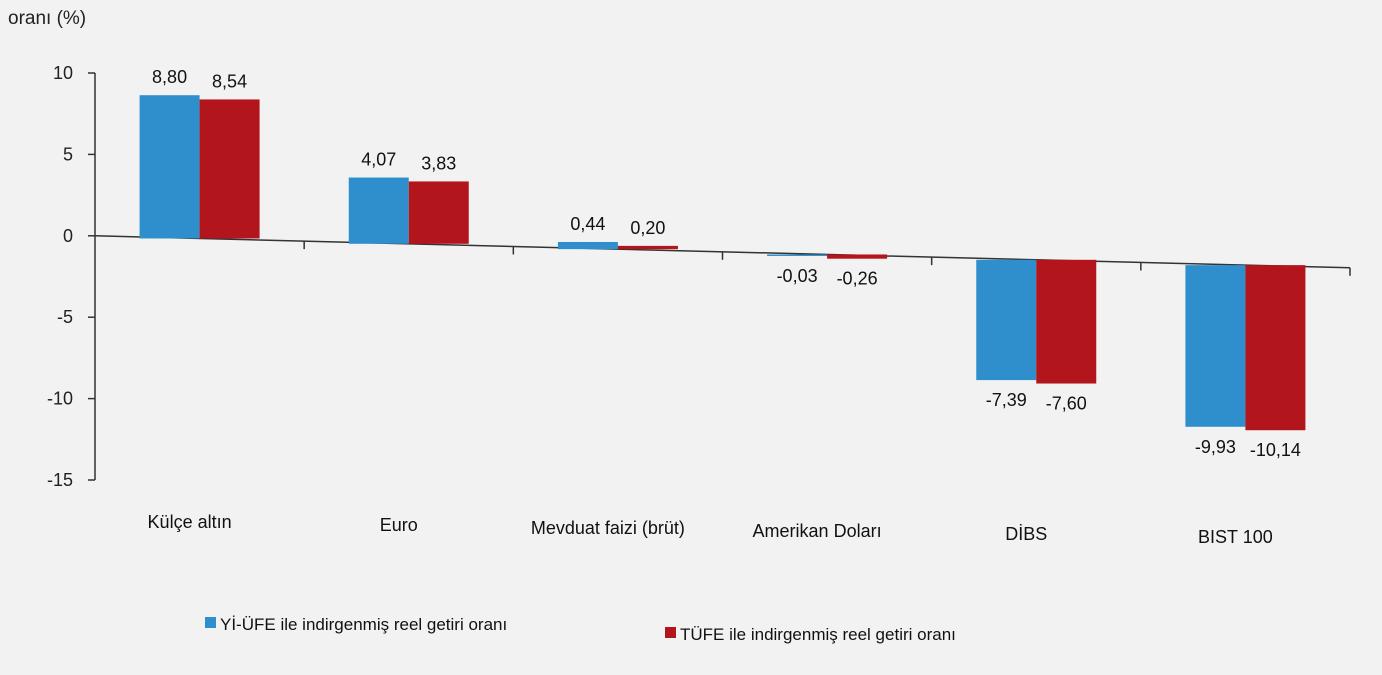  I want to click on category-label: Külçe altın, so click(190, 522).